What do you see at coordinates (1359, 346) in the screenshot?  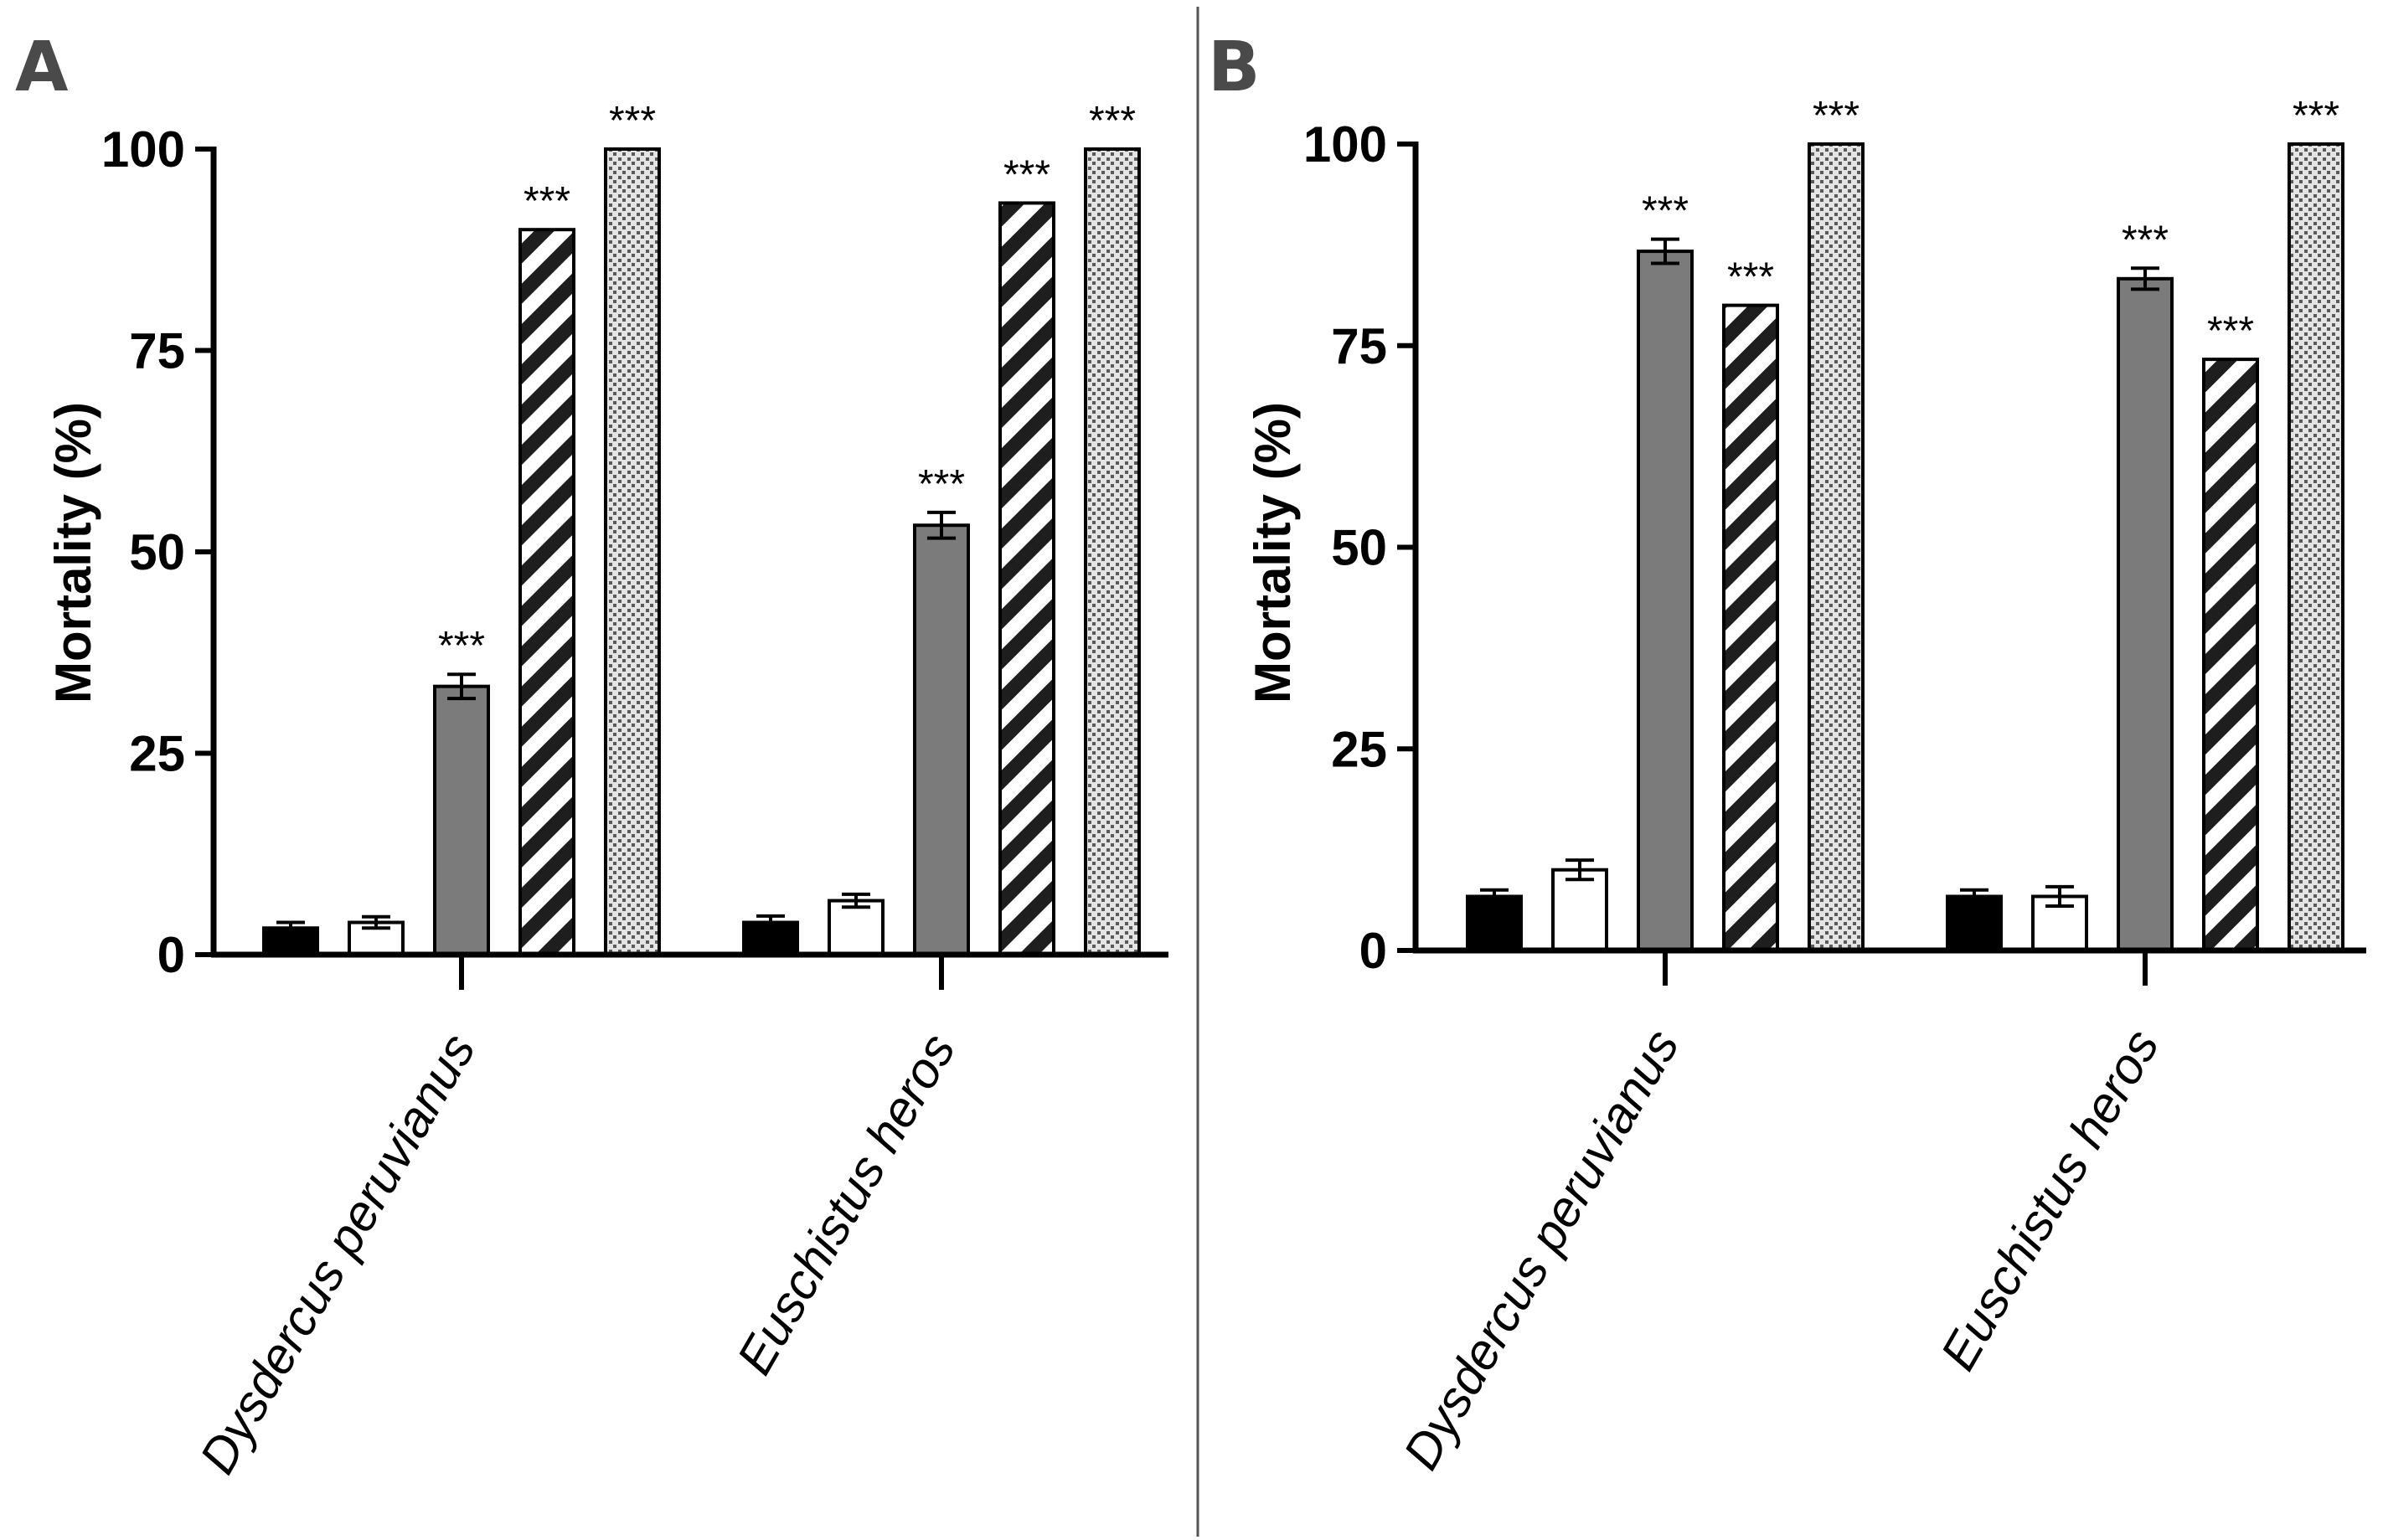 I see `panel-b-y-tick-label: 75` at bounding box center [1359, 346].